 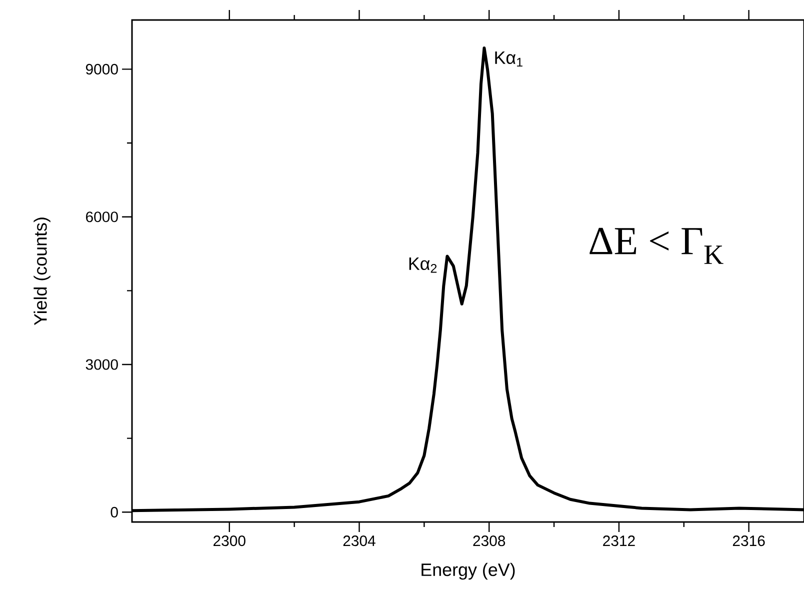 What do you see at coordinates (508, 59) in the screenshot?
I see `annotation: Kα$_{1}$` at bounding box center [508, 59].